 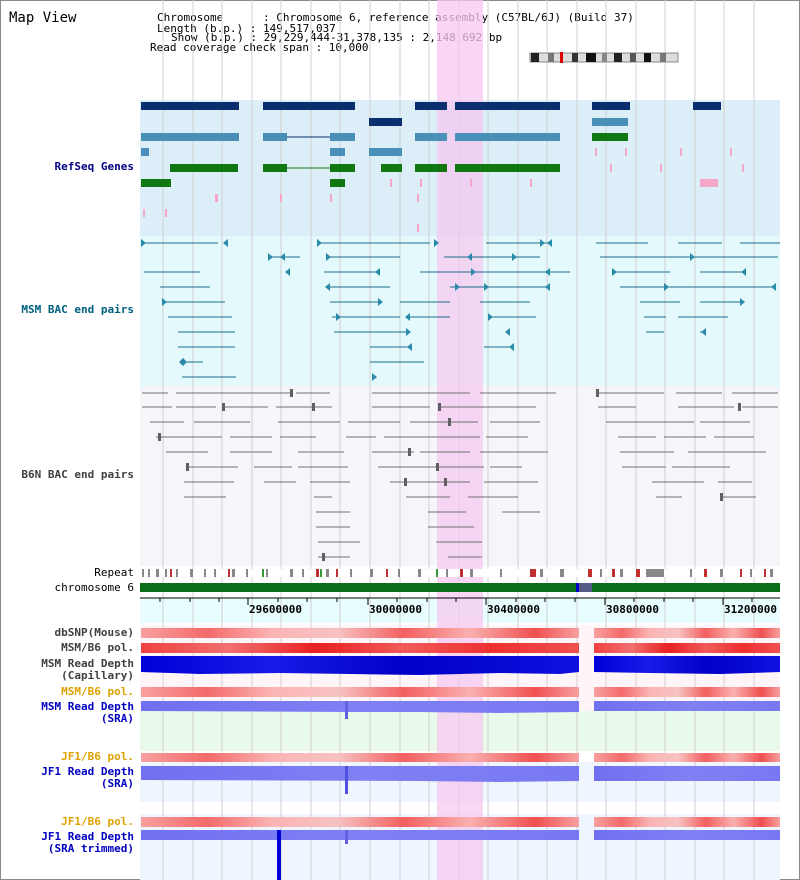 What do you see at coordinates (513, 609) in the screenshot?
I see `axis-tick-label: 30400000` at bounding box center [513, 609].